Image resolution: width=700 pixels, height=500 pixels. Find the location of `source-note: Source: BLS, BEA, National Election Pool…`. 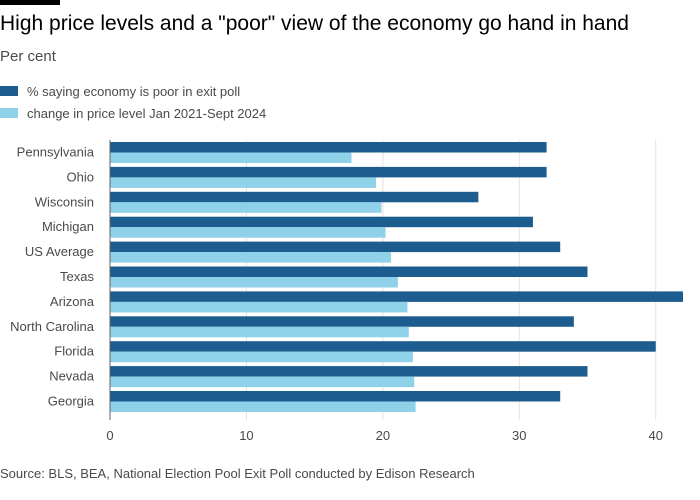

source-note: Source: BLS, BEA, National Election Pool… is located at coordinates (237, 473).